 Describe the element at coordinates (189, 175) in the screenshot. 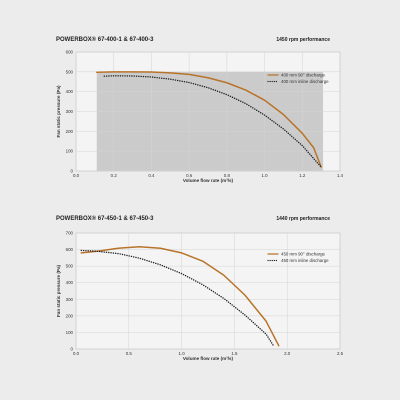

I see `x-tick-label: 0.6` at that location.